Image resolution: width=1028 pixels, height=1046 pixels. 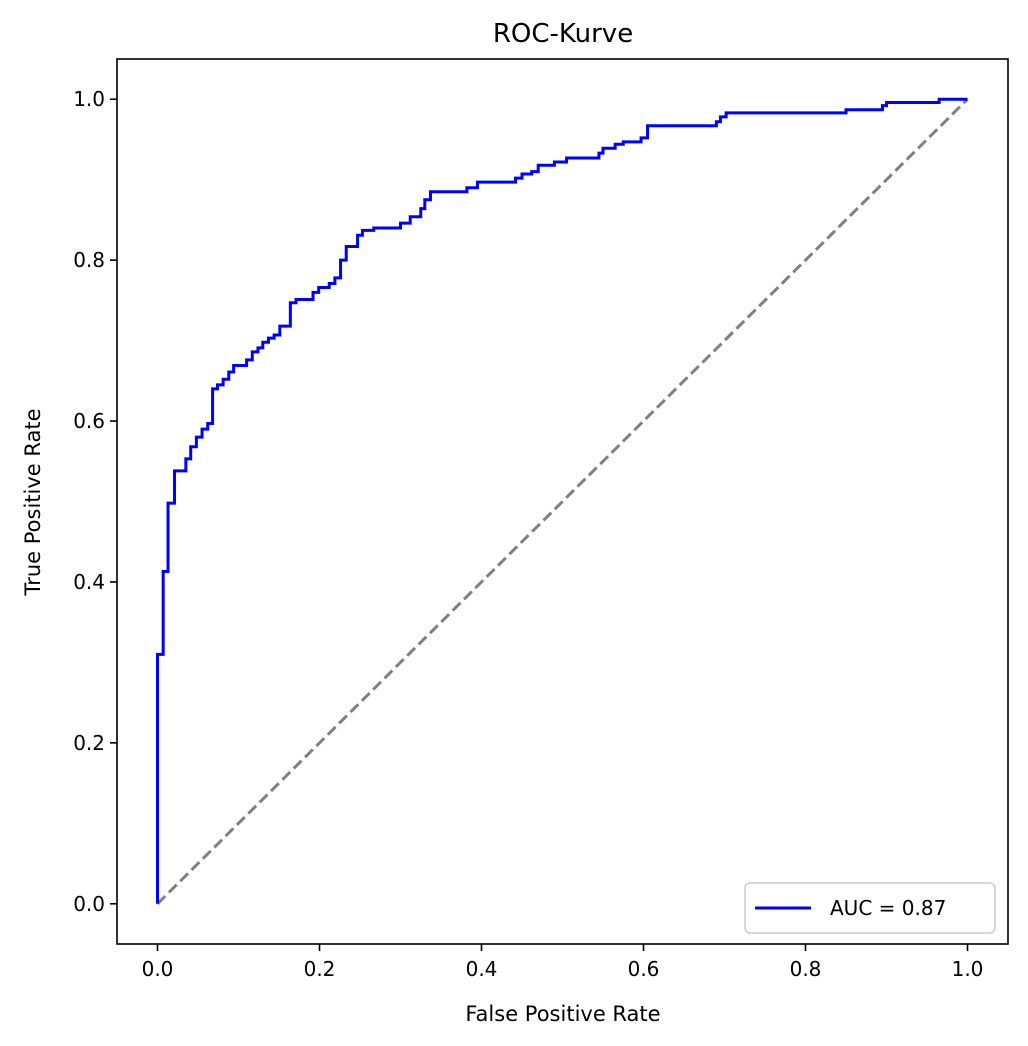 I want to click on y-tick-label: 0.8, so click(x=89, y=260).